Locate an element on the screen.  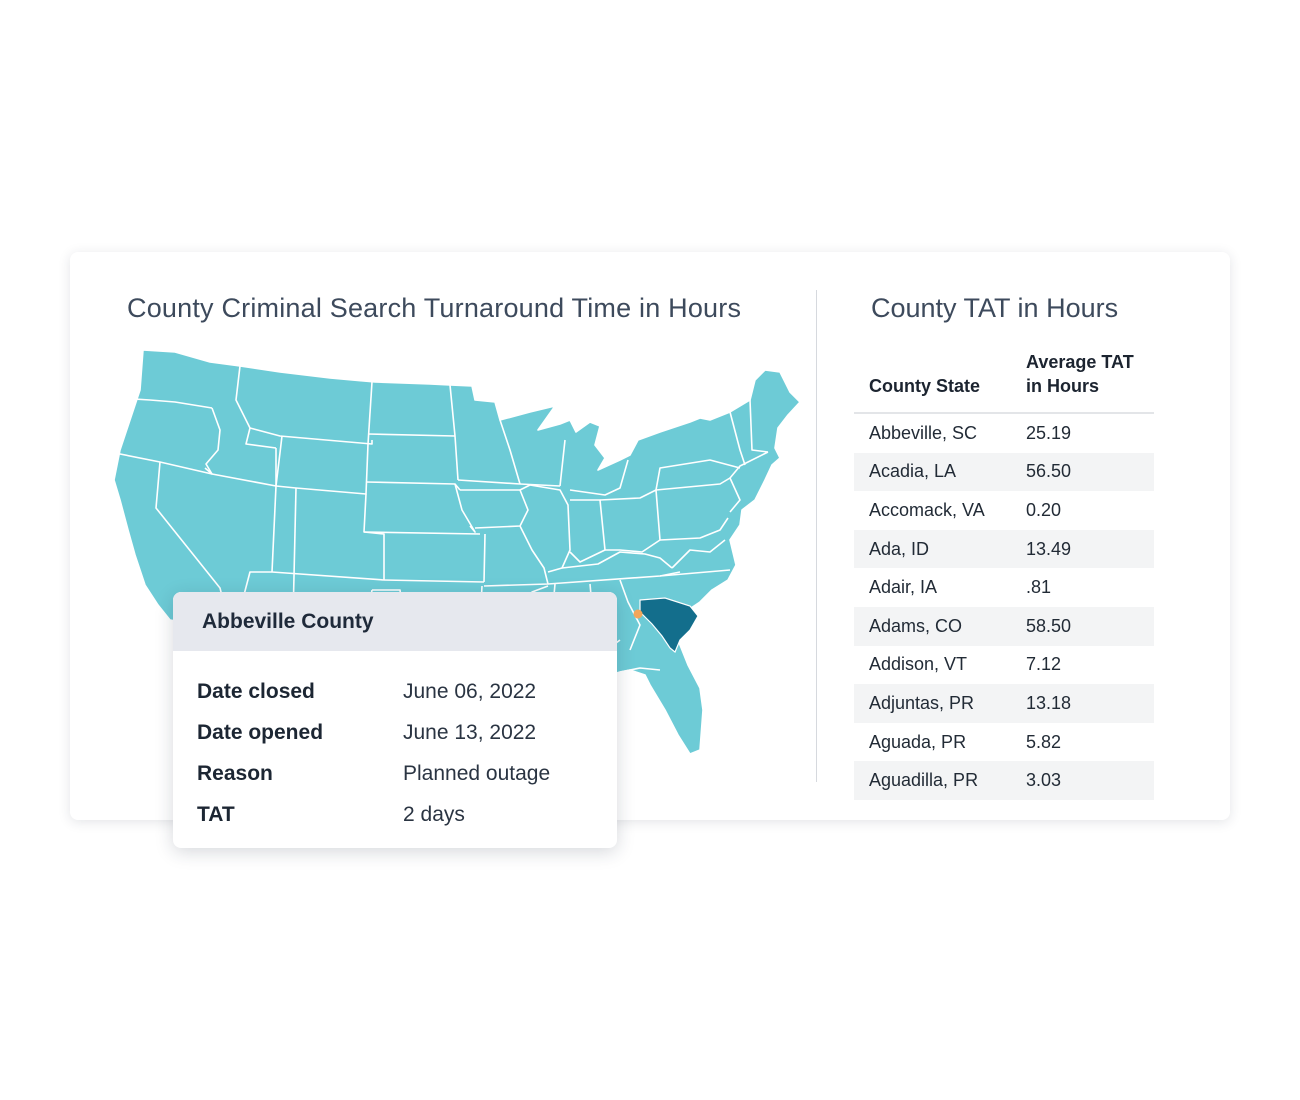
state-sc-highlight is located at coordinates (669, 625).